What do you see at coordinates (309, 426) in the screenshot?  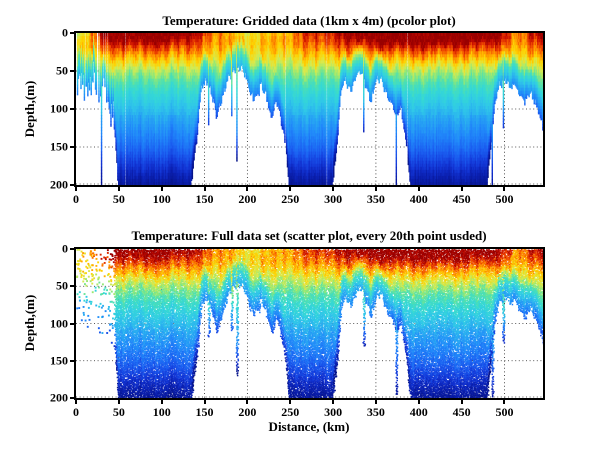 I see `distance-axis-label: Distance, (km)` at bounding box center [309, 426].